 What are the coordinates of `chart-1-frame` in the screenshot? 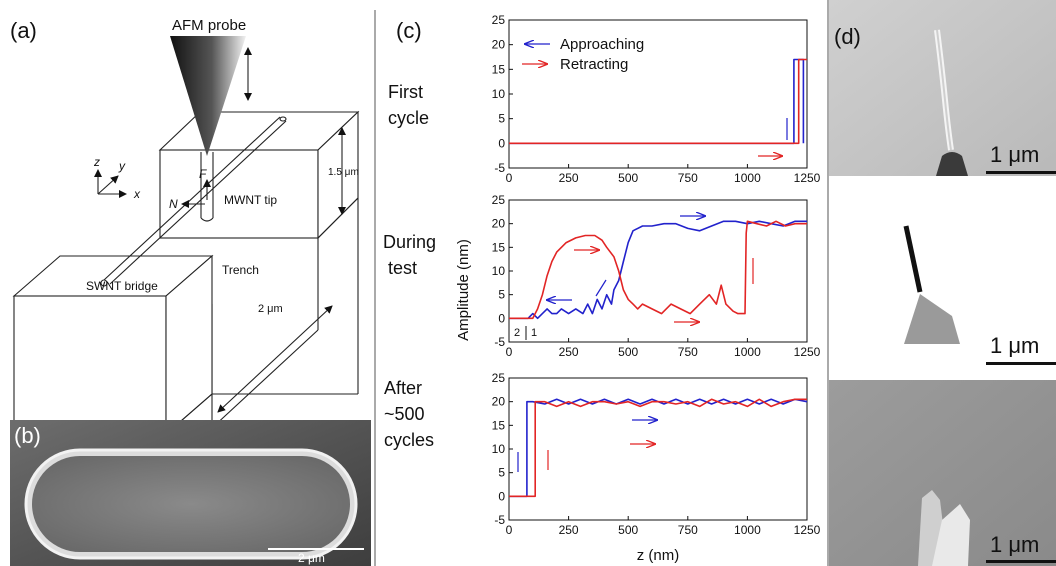 It's located at (658, 94).